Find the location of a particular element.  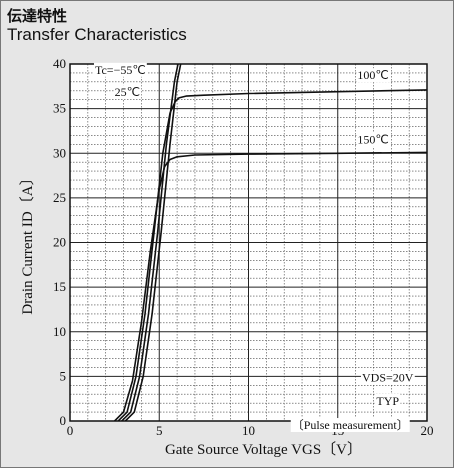

annotation-typ: TYP is located at coordinates (388, 400).